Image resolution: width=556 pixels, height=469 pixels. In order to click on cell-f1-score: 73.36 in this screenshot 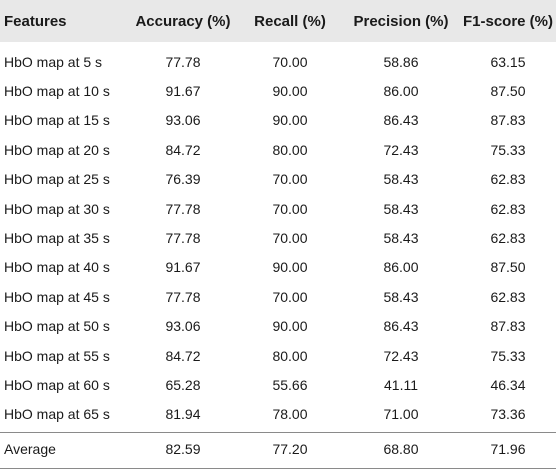, I will do `click(508, 414)`.